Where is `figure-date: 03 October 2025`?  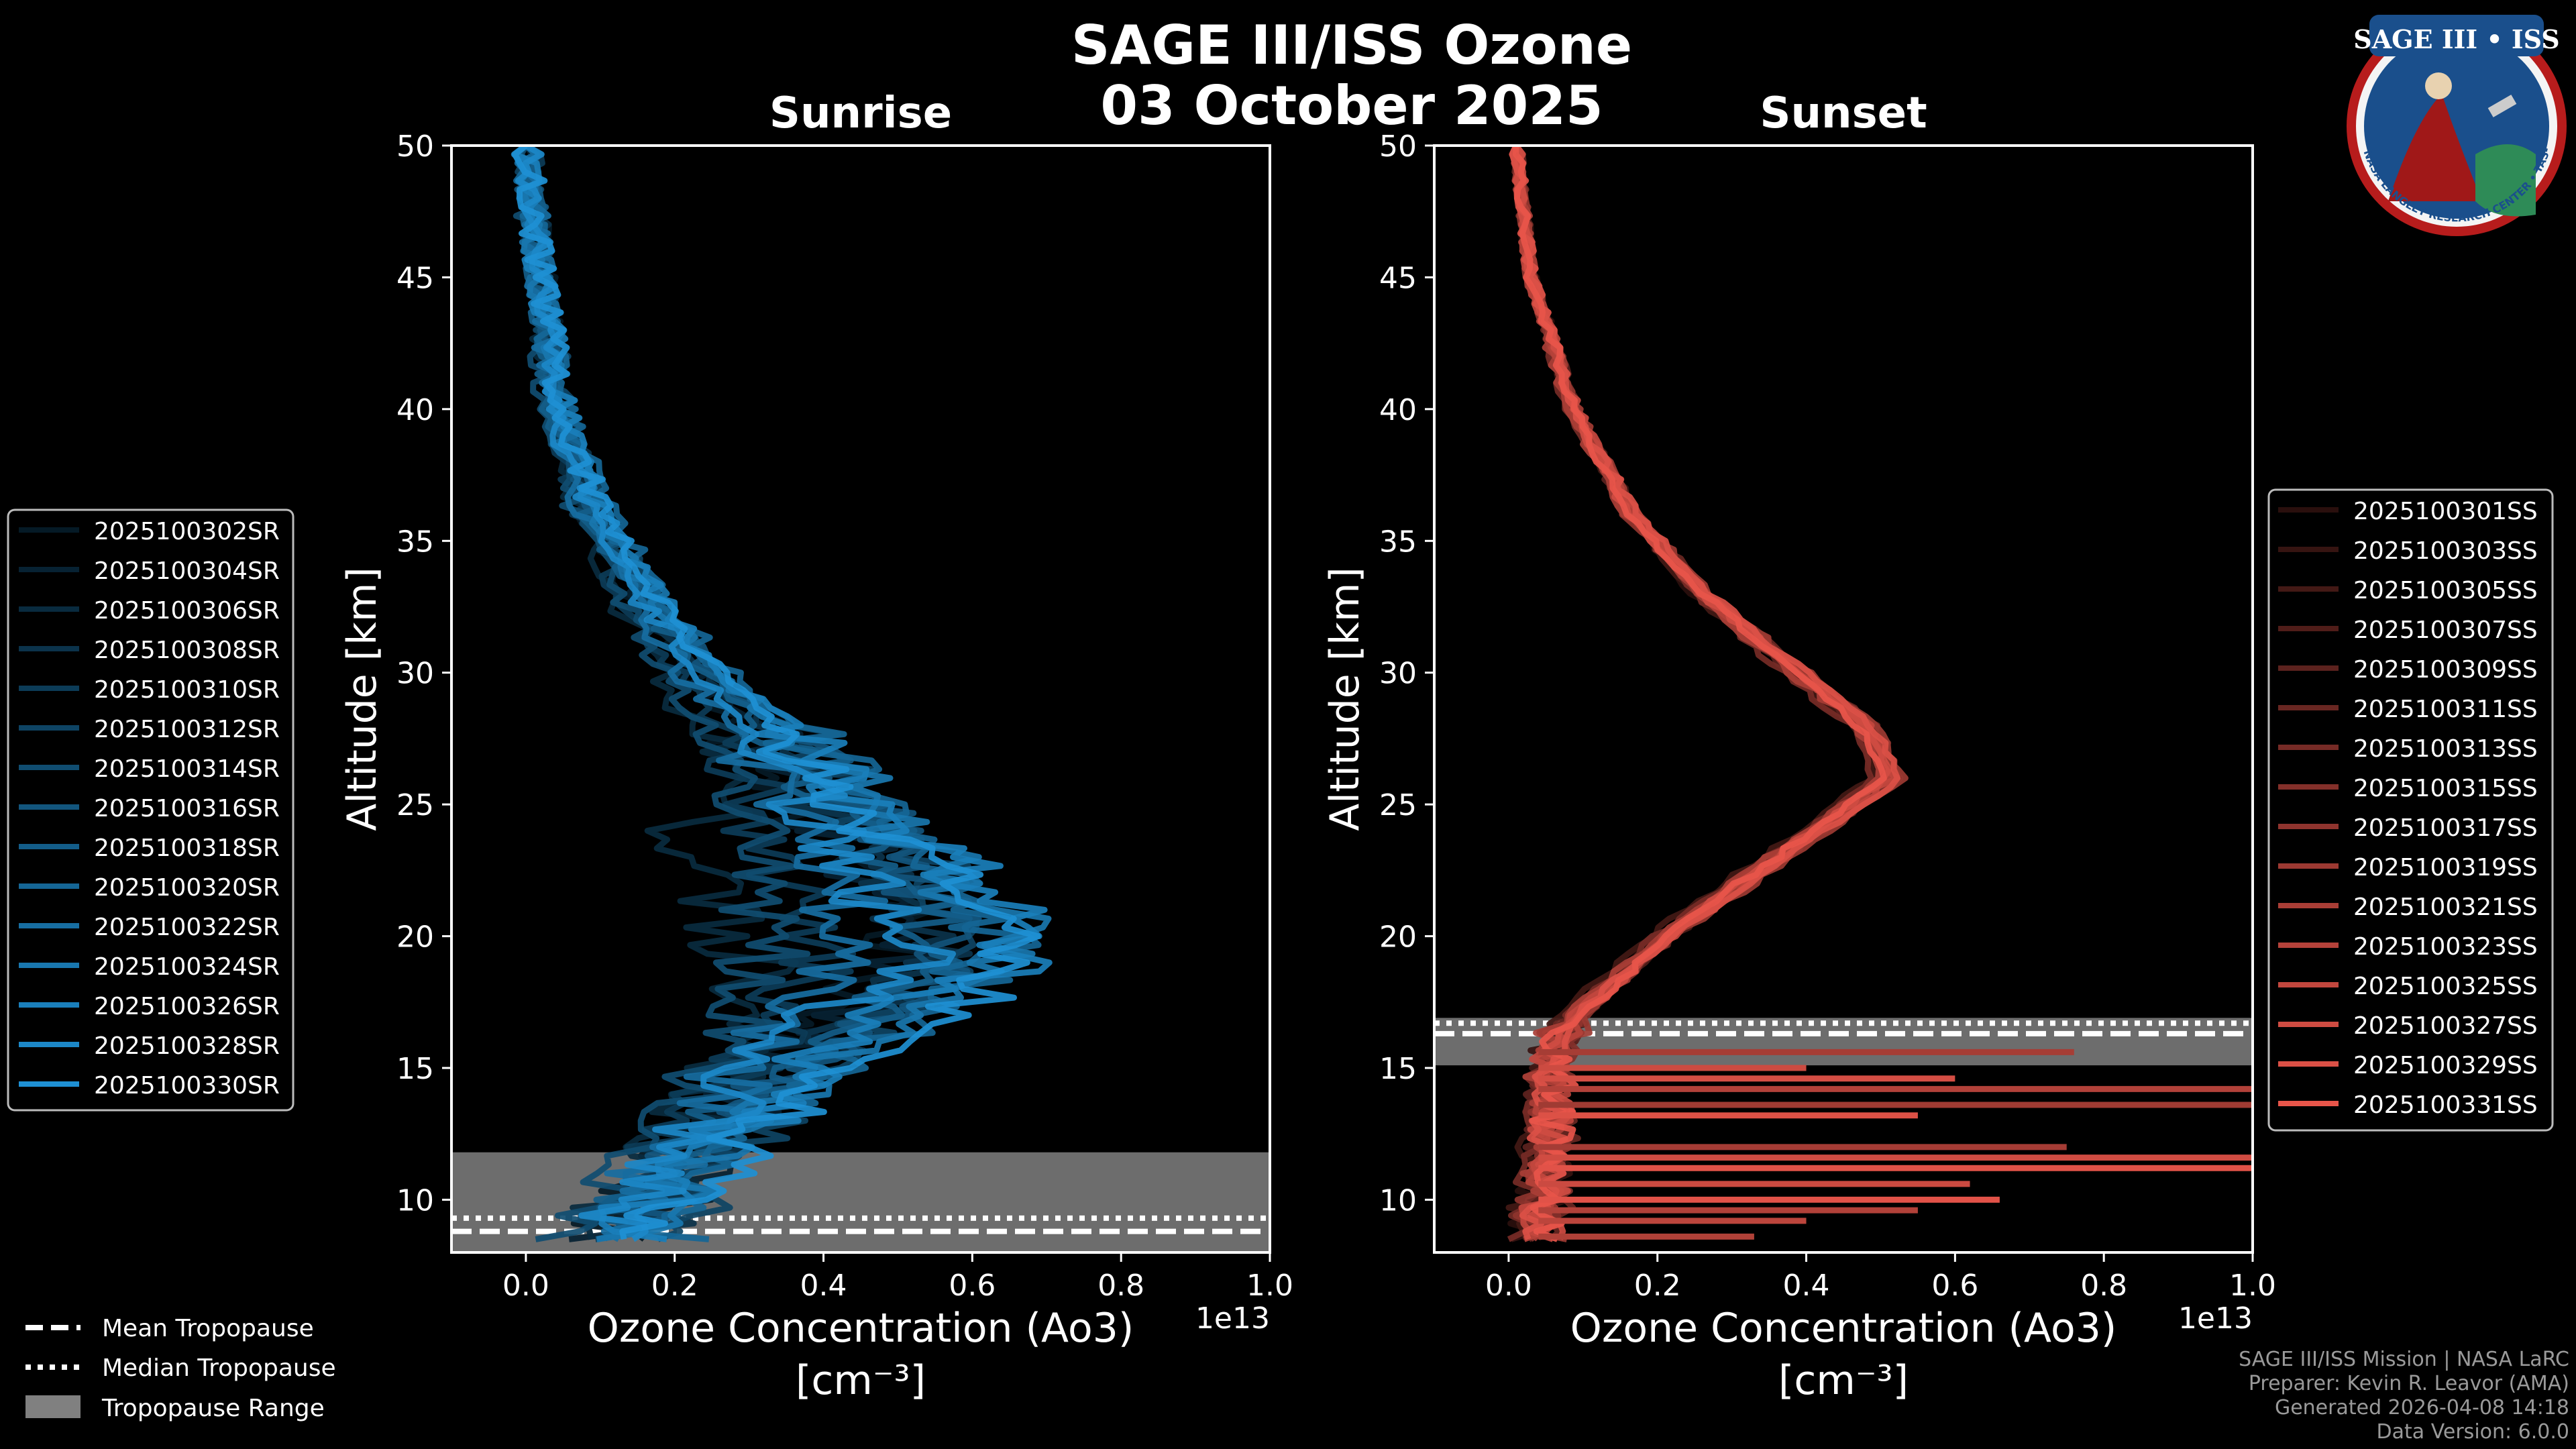
figure-date: 03 October 2025 is located at coordinates (1351, 105).